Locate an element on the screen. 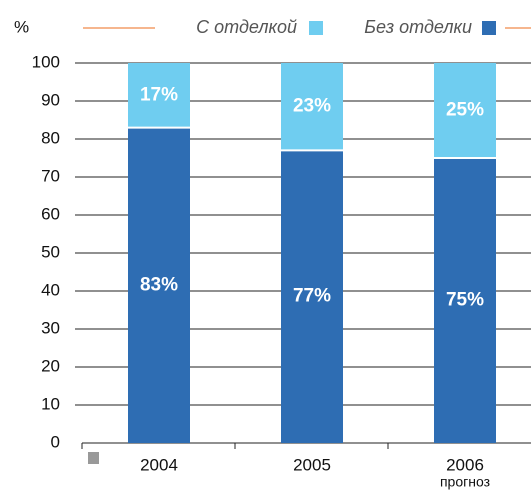 The image size is (531, 492). value-label: 83% is located at coordinates (159, 284).